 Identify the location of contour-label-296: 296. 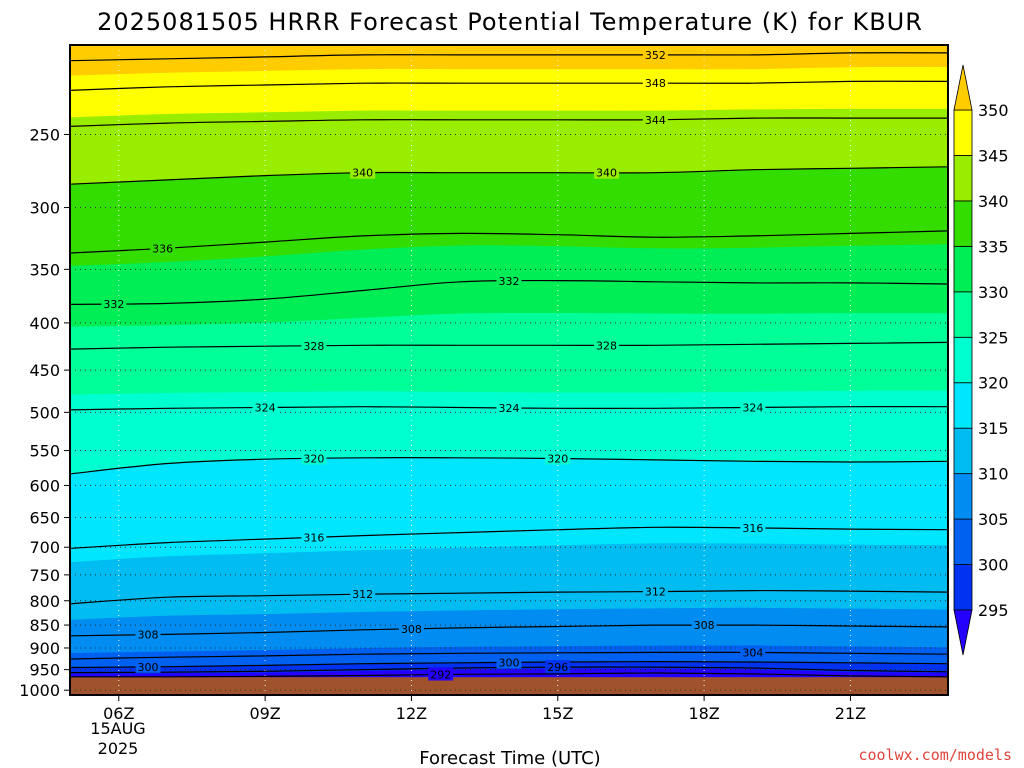
(558, 667).